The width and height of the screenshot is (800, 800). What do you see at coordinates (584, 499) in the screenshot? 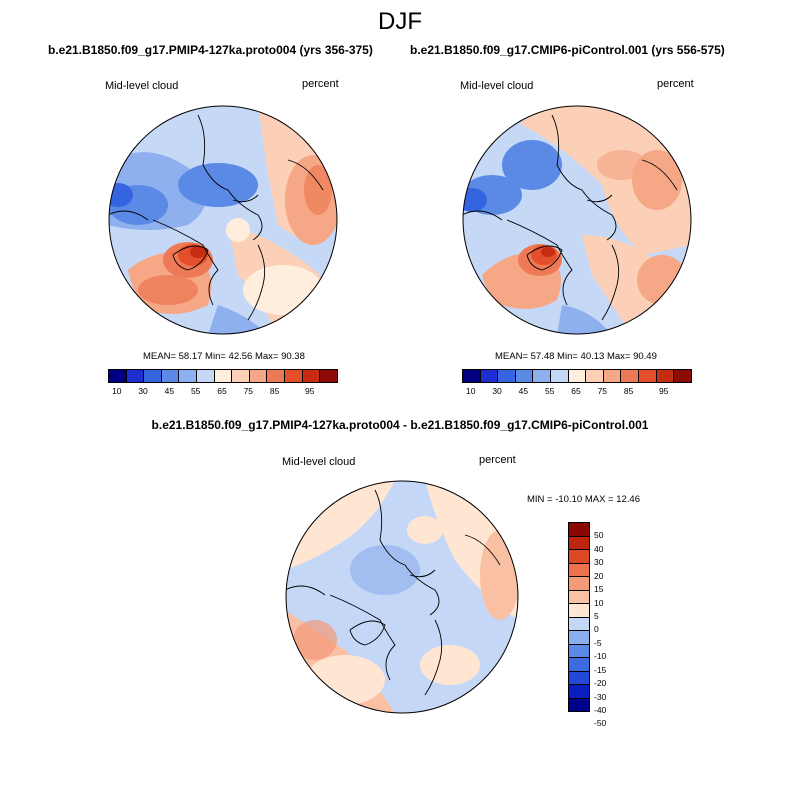
I see `stats-diff: MIN = -10.10 MAX = 12.46` at bounding box center [584, 499].